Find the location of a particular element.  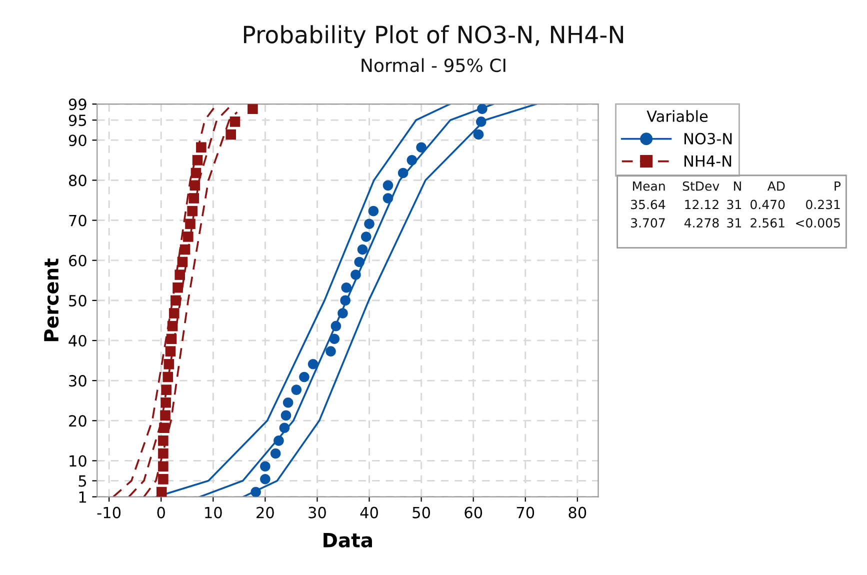

y-tick-label: 20 is located at coordinates (77, 421).